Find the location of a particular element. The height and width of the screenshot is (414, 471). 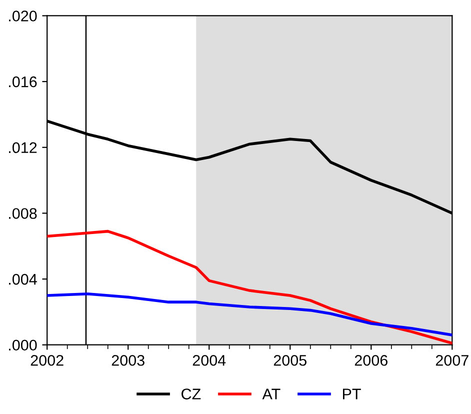

y-tick-label: .008 is located at coordinates (23, 213).